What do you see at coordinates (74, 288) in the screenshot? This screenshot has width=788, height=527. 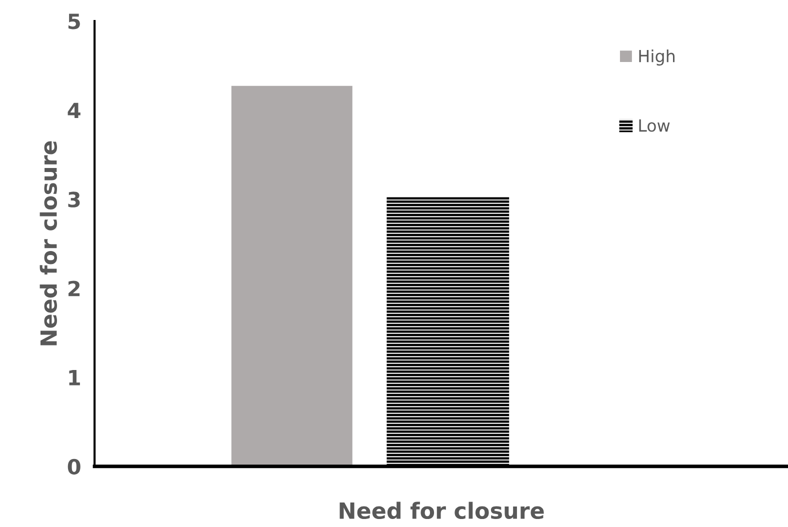 I see `y-tick-label: 2` at bounding box center [74, 288].